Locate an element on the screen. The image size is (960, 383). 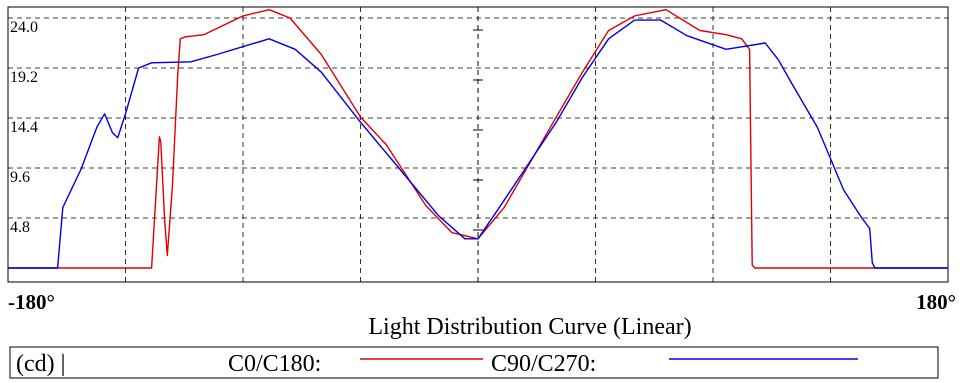
y-tick-label: 14.4 is located at coordinates (24, 127).